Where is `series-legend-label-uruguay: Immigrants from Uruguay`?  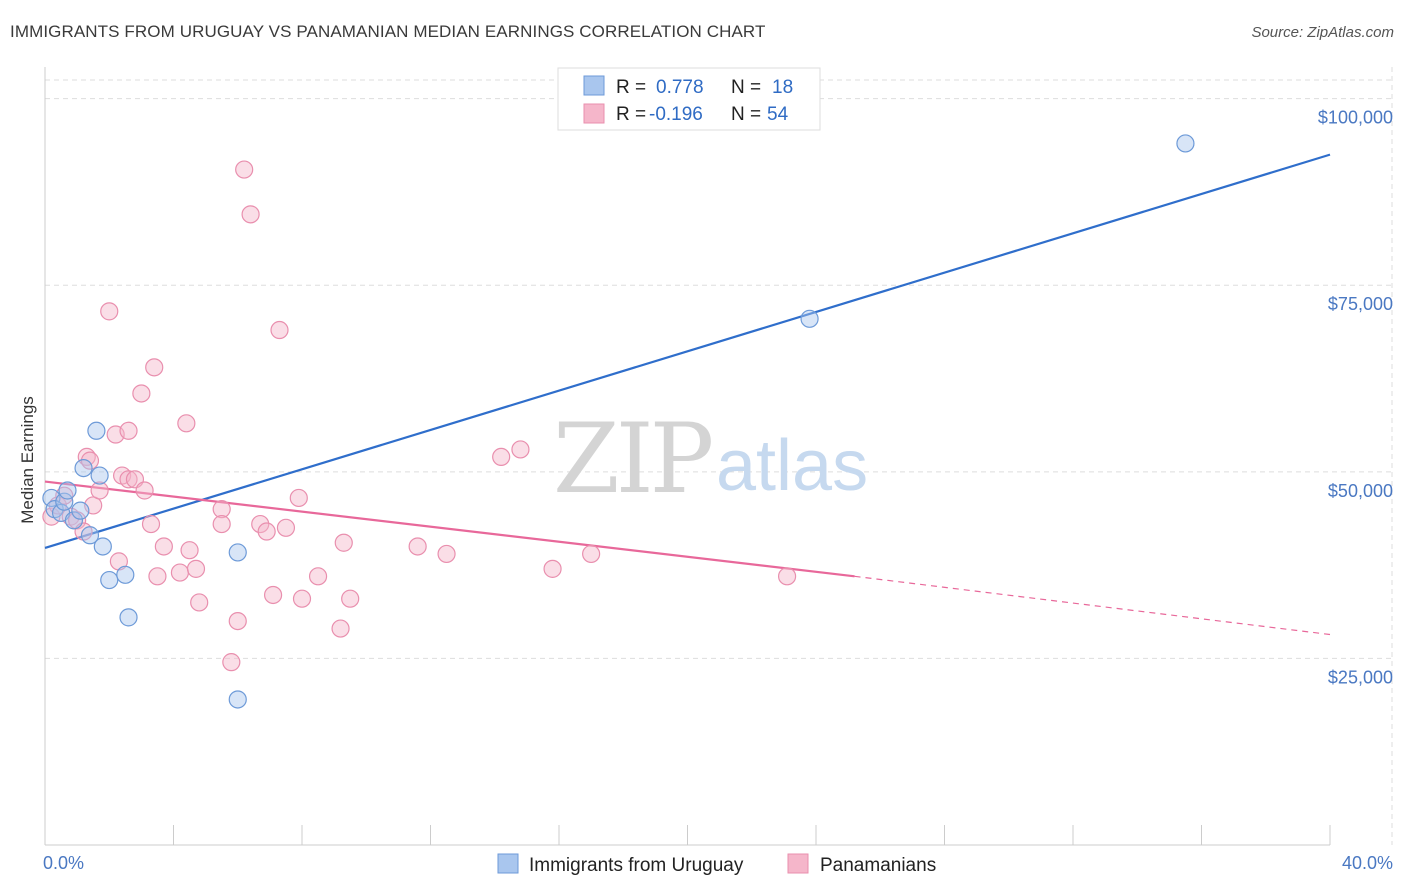 series-legend-label-uruguay: Immigrants from Uruguay is located at coordinates (636, 865).